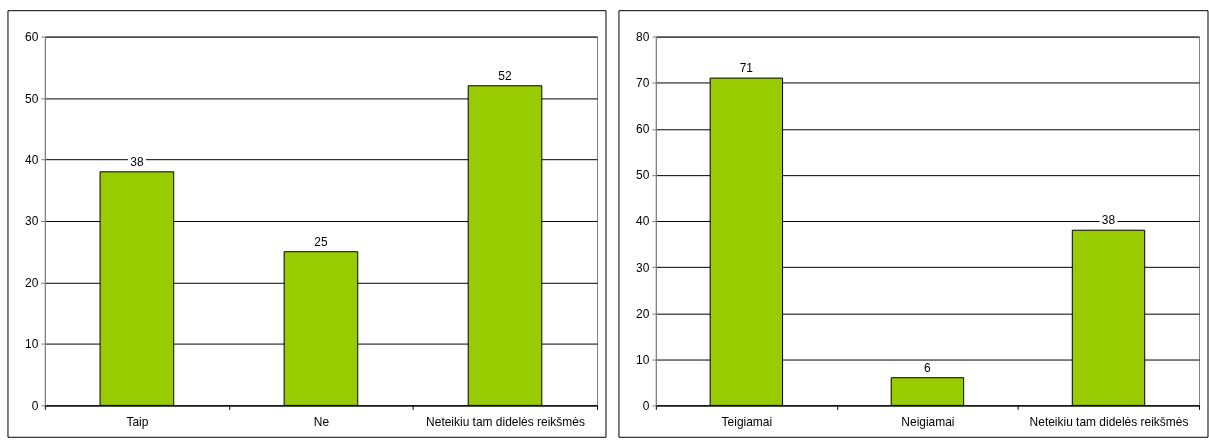 The image size is (1209, 443). Describe the element at coordinates (747, 421) in the screenshot. I see `x-tick-label: Teigiamai` at that location.